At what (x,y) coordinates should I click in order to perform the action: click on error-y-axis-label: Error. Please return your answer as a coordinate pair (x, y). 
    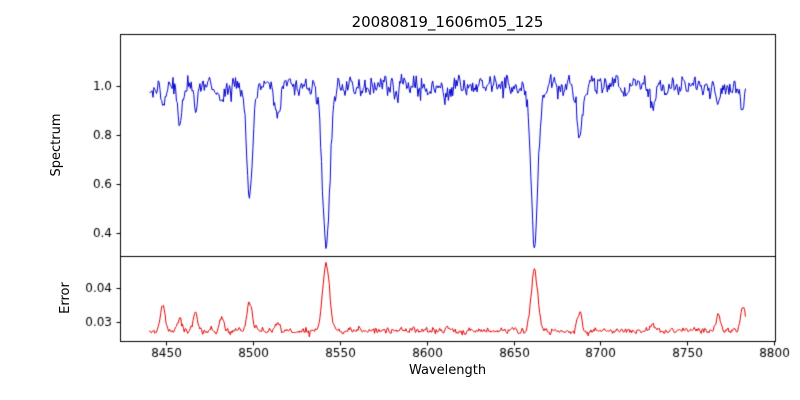
    Looking at the image, I should click on (65, 298).